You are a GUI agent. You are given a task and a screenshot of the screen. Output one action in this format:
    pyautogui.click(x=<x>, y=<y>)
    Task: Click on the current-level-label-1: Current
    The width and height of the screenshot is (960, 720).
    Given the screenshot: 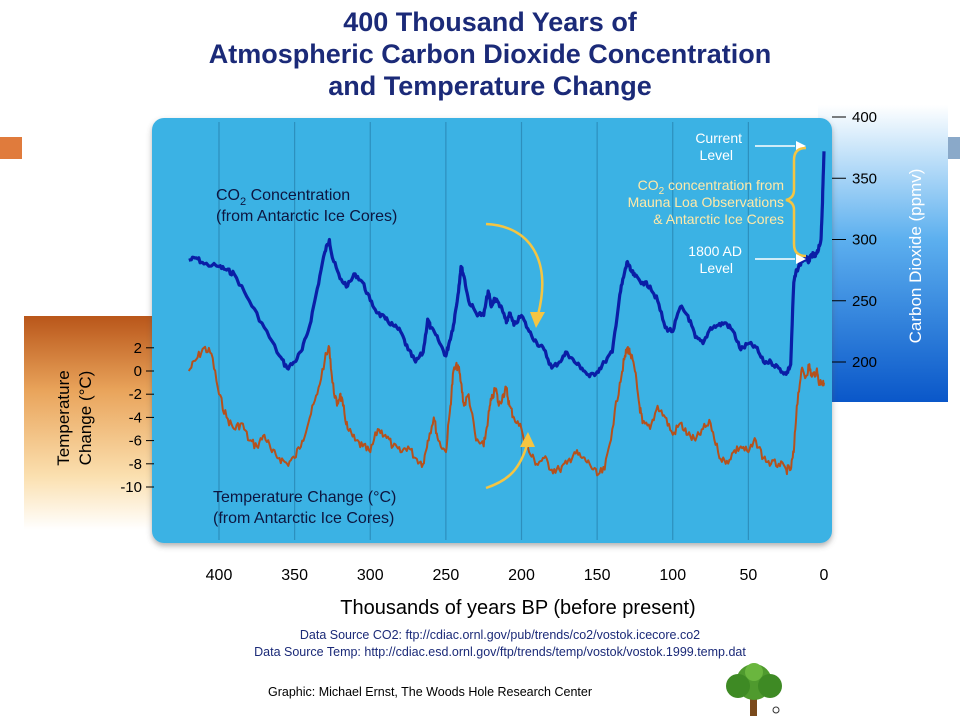 What is the action you would take?
    pyautogui.click(x=718, y=138)
    